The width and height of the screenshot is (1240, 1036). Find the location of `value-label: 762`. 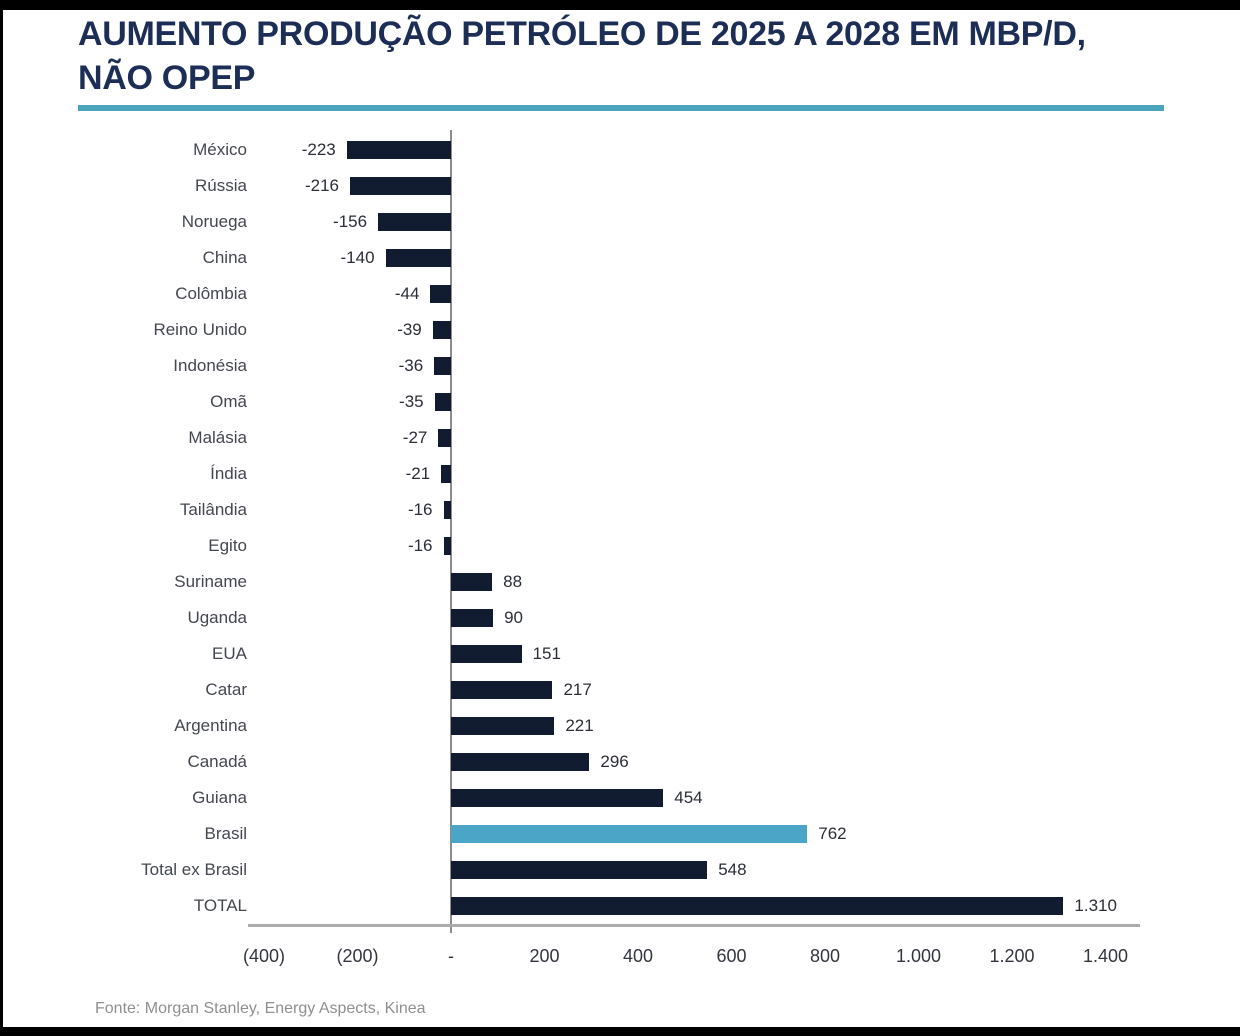

value-label: 762 is located at coordinates (832, 833).